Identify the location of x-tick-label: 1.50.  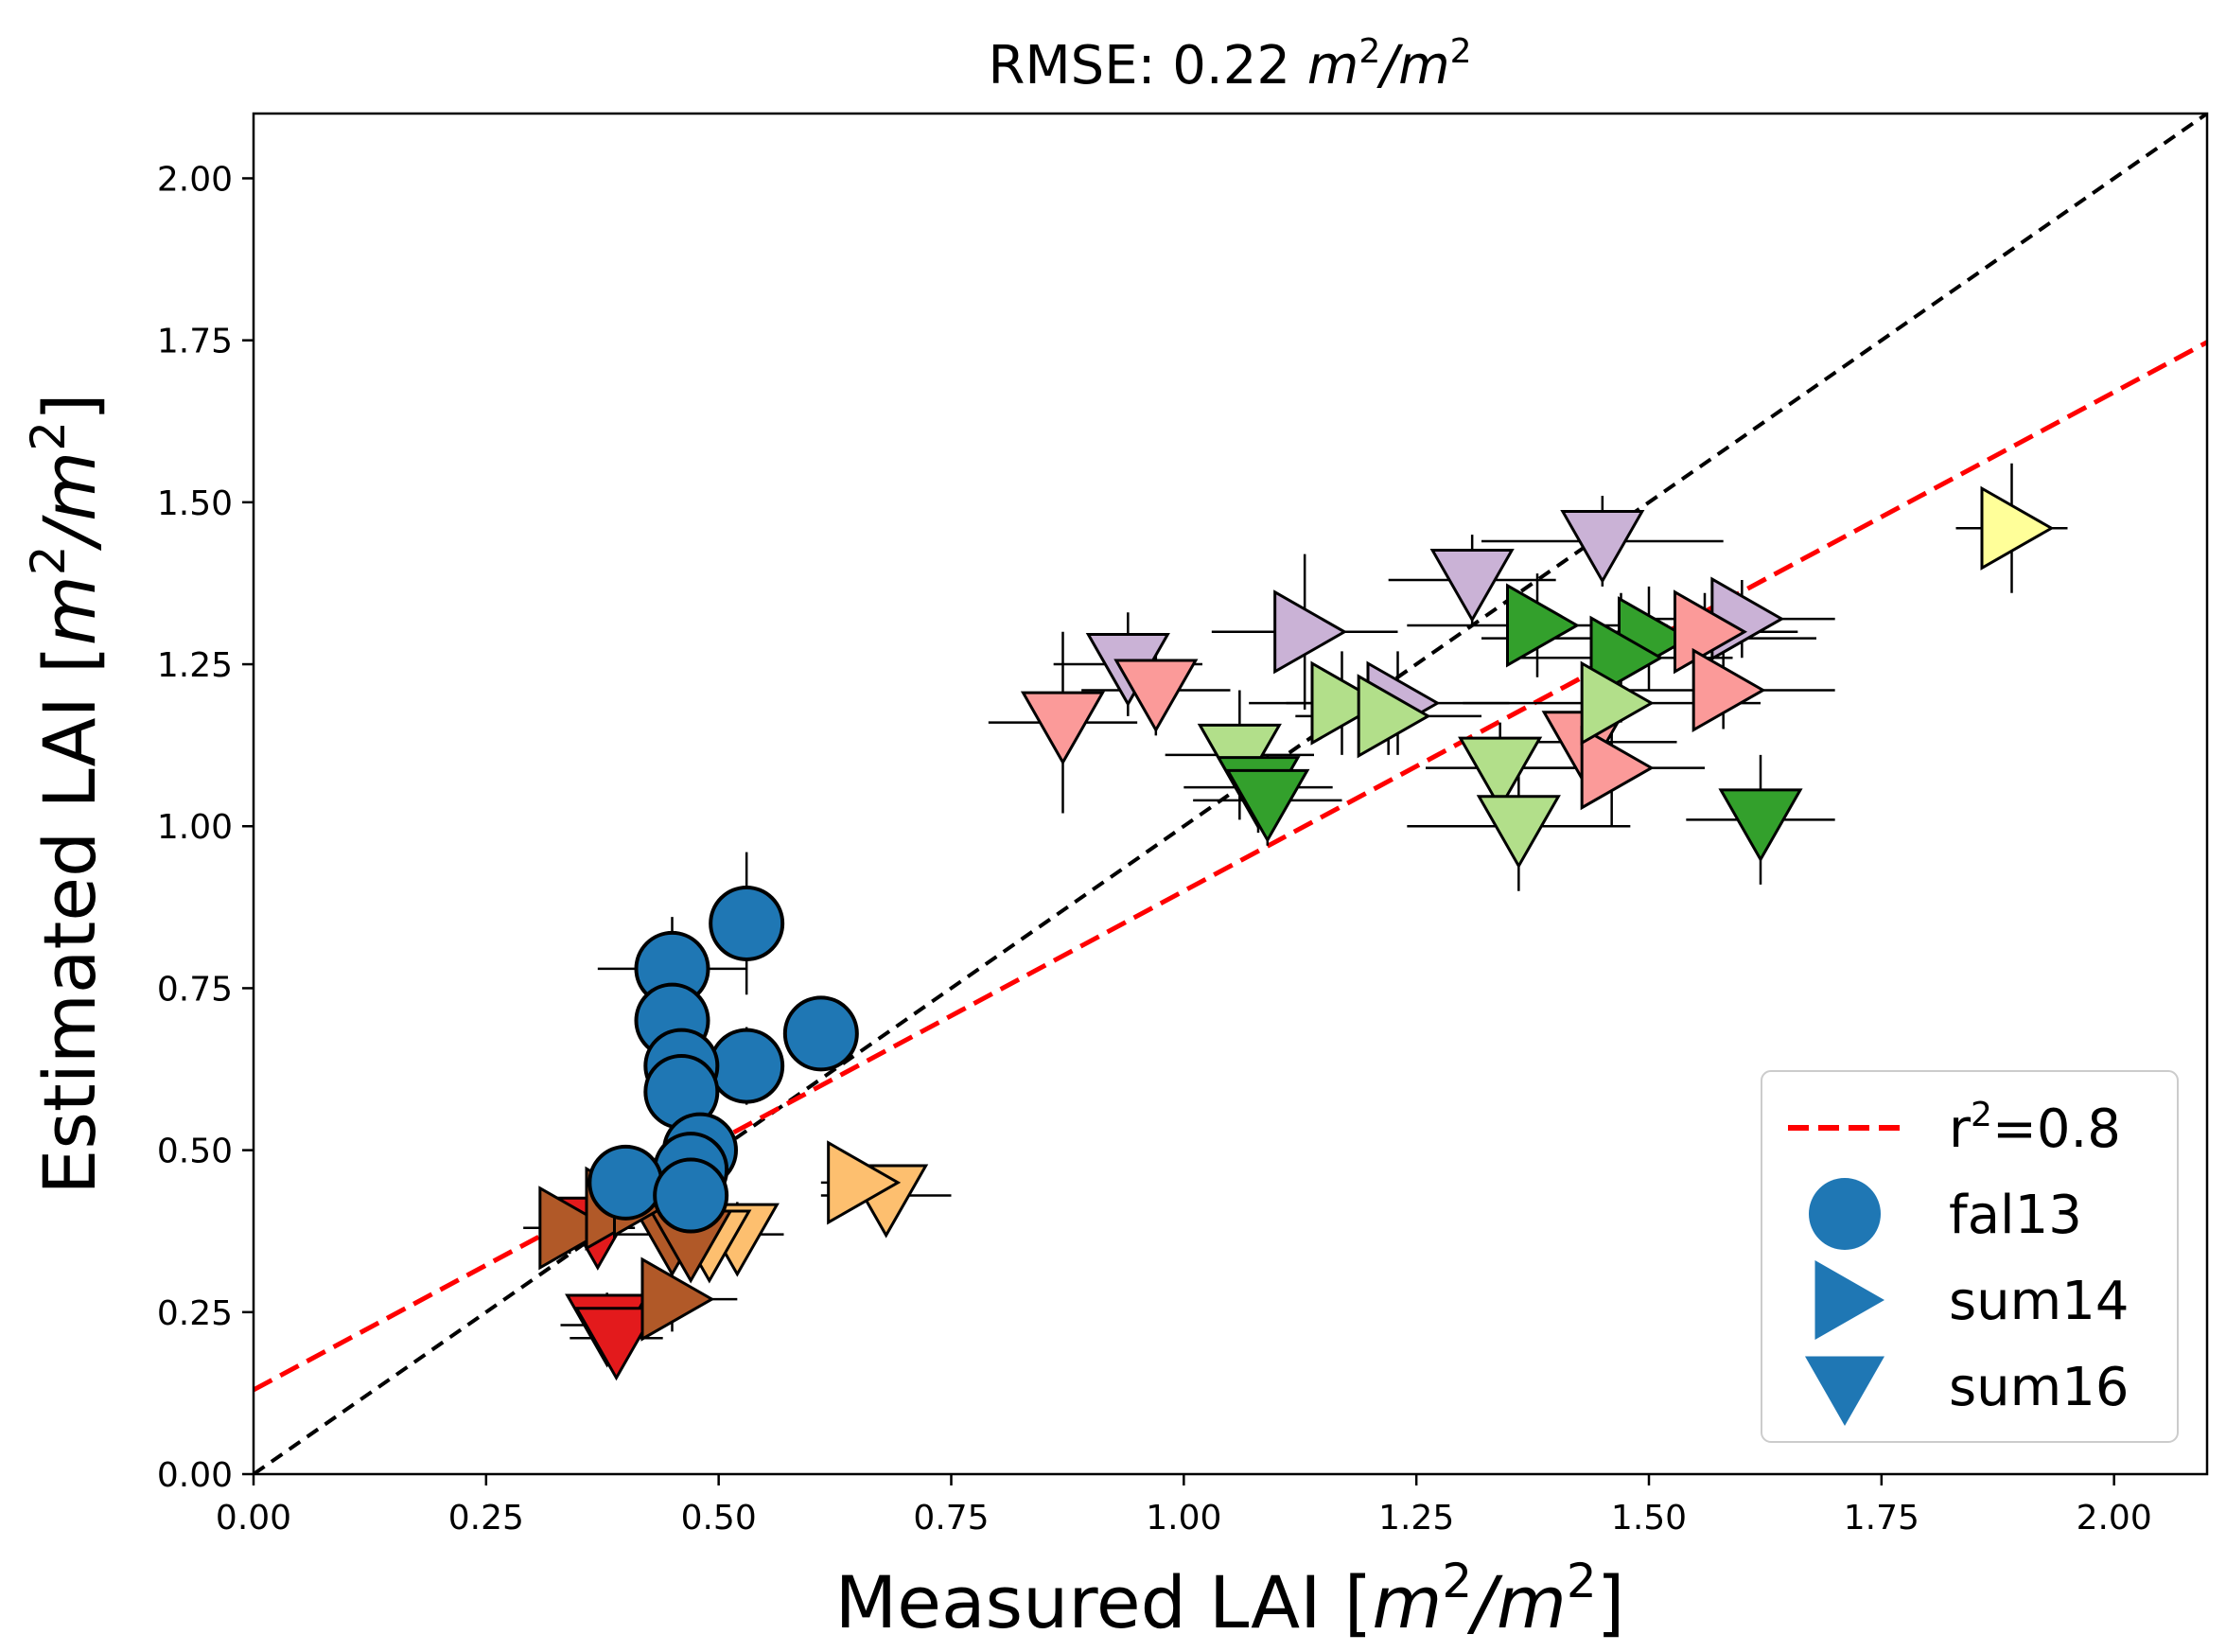
(1649, 1518).